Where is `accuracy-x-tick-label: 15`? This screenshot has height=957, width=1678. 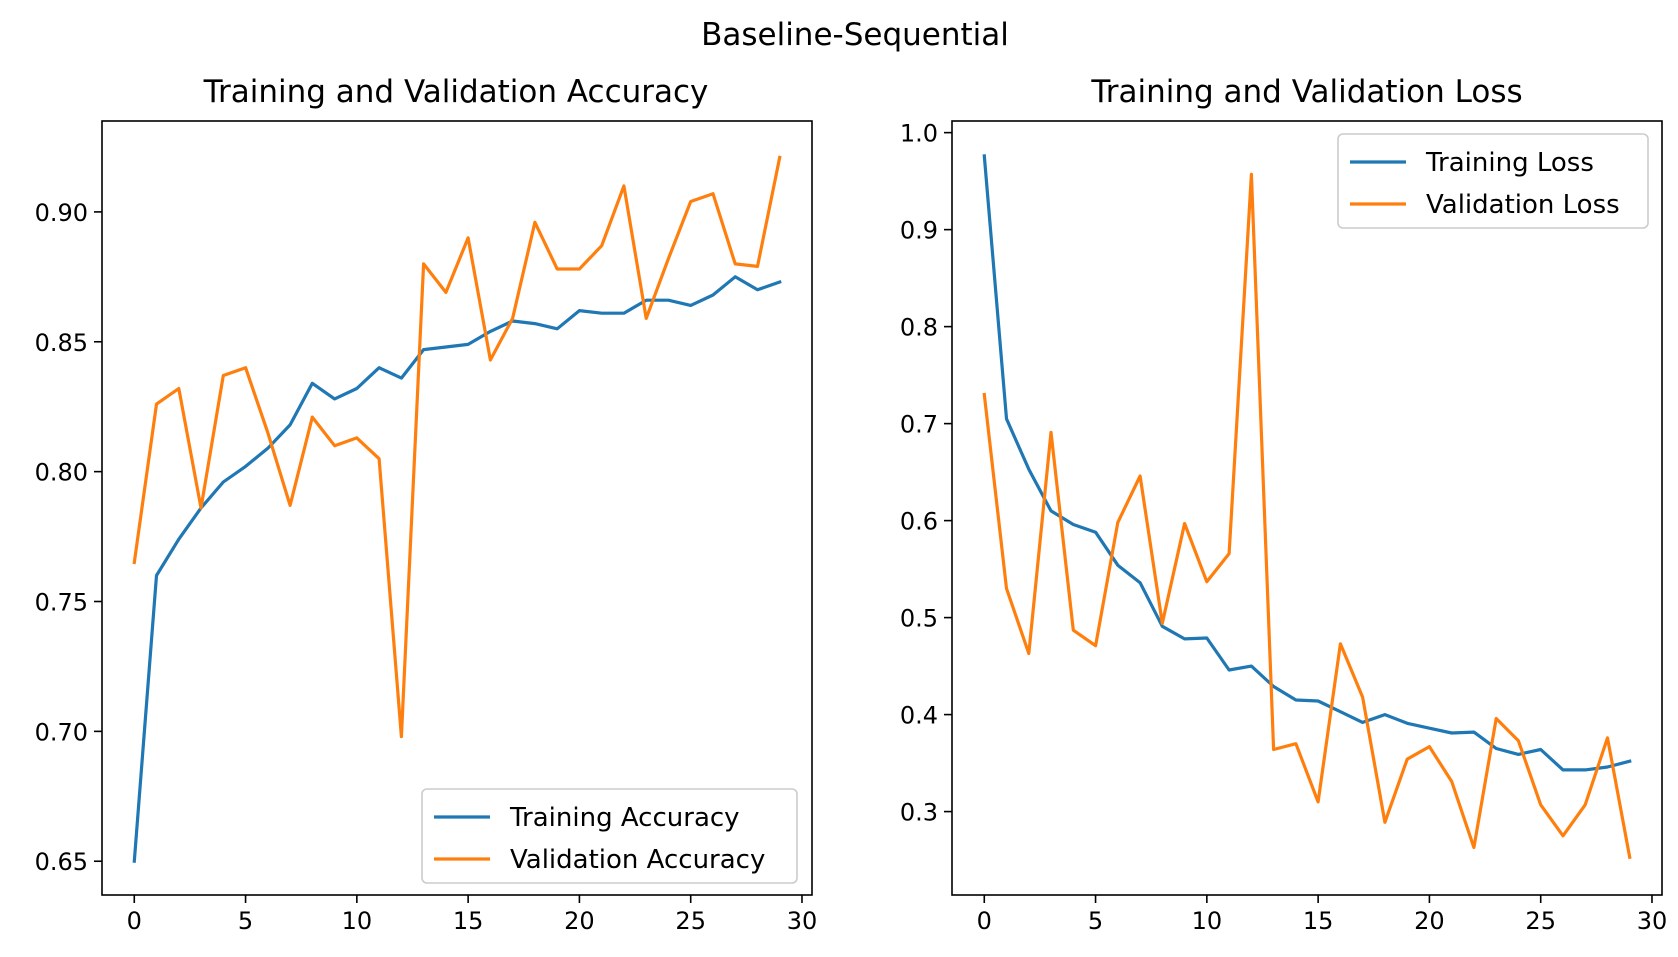 accuracy-x-tick-label: 15 is located at coordinates (468, 921).